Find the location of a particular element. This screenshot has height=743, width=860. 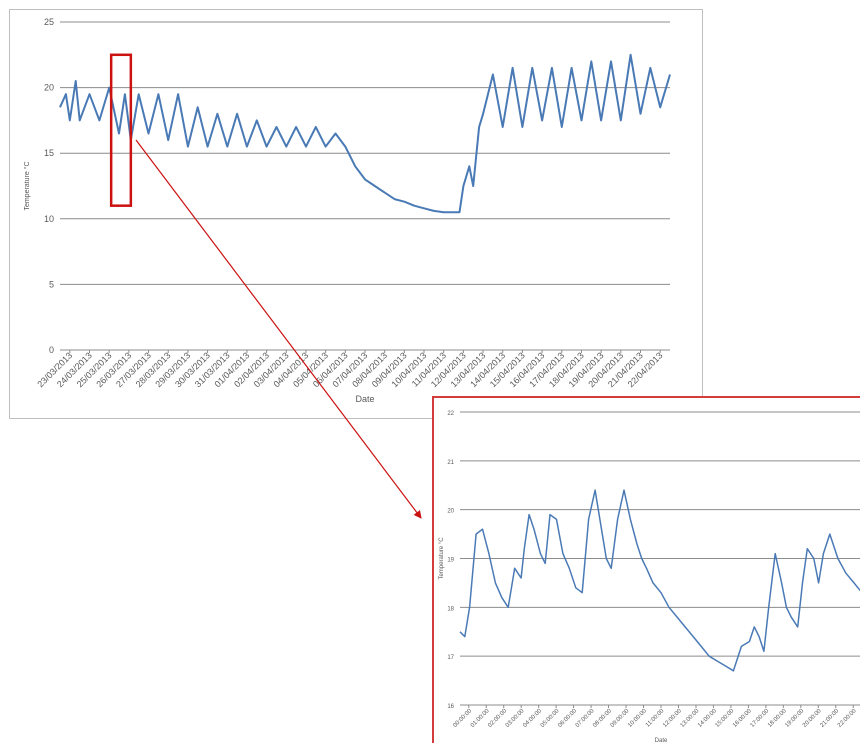

zoom-y-tick-label: 21 is located at coordinates (450, 463).